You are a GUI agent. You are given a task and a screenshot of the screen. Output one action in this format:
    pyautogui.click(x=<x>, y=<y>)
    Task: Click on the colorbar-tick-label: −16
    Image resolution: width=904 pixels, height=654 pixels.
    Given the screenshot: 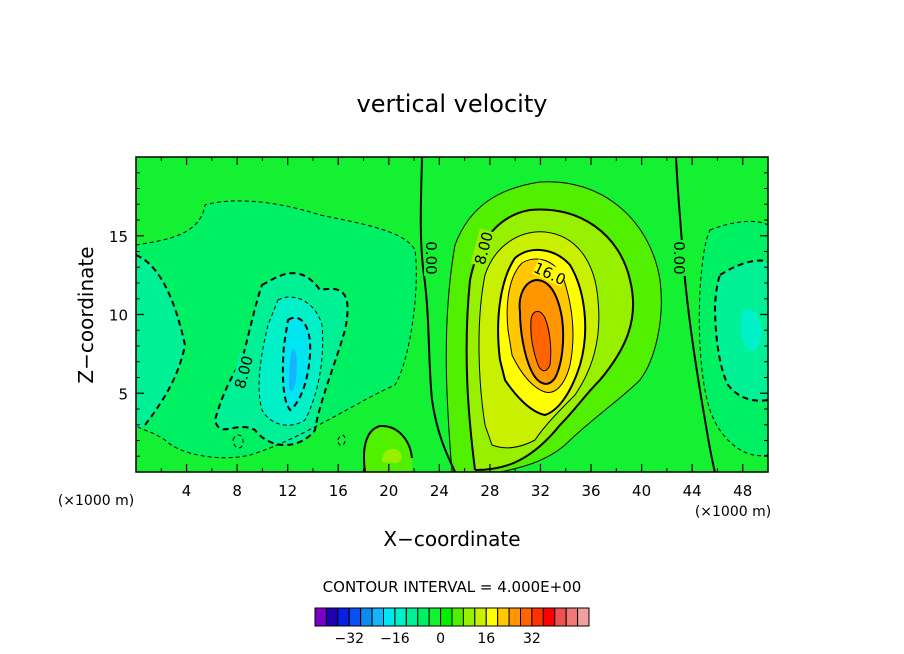 What is the action you would take?
    pyautogui.click(x=395, y=639)
    